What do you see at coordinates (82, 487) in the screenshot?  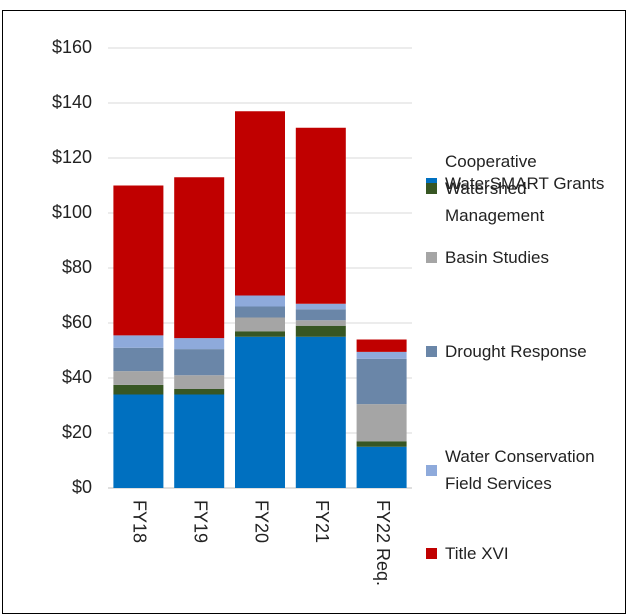 I see `y-tick-label: $0` at bounding box center [82, 487].